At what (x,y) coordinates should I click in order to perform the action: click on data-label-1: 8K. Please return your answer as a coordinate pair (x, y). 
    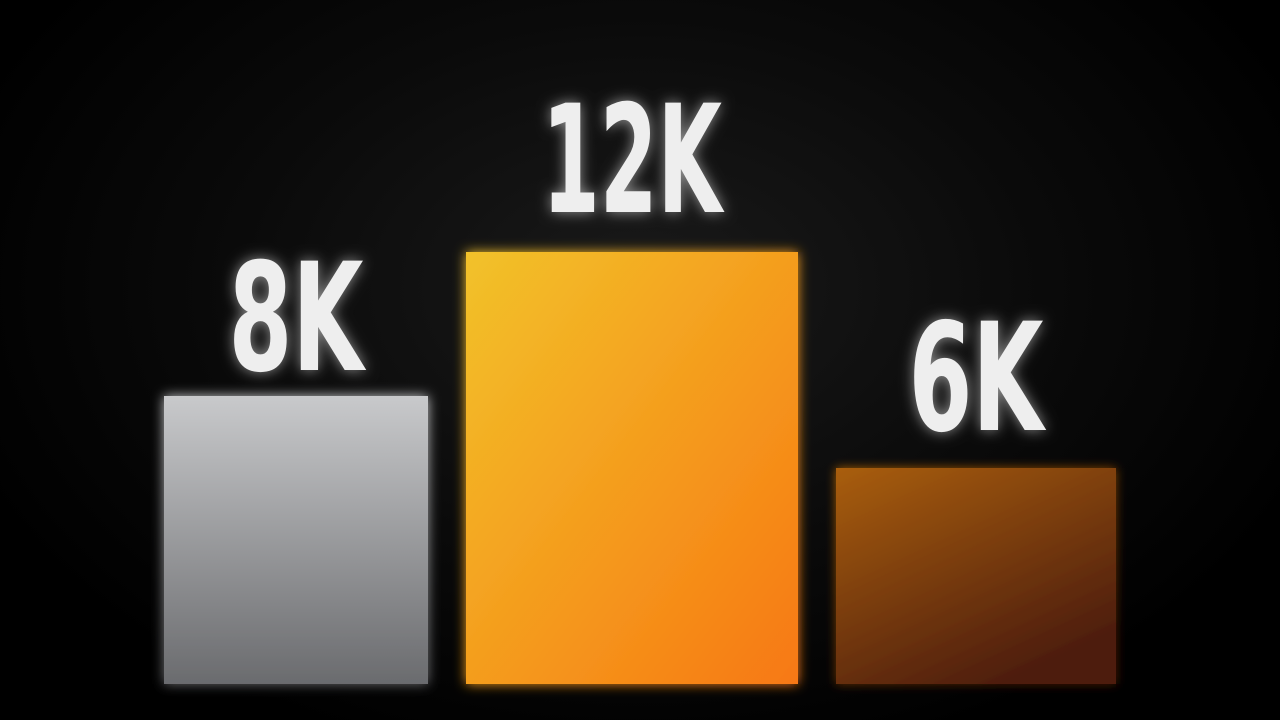
    Looking at the image, I should click on (298, 319).